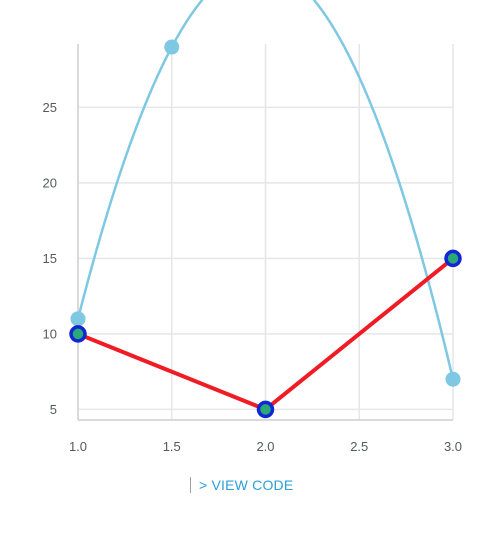 This screenshot has height=540, width=504. What do you see at coordinates (359, 446) in the screenshot?
I see `x-tick-label: 2.5` at bounding box center [359, 446].